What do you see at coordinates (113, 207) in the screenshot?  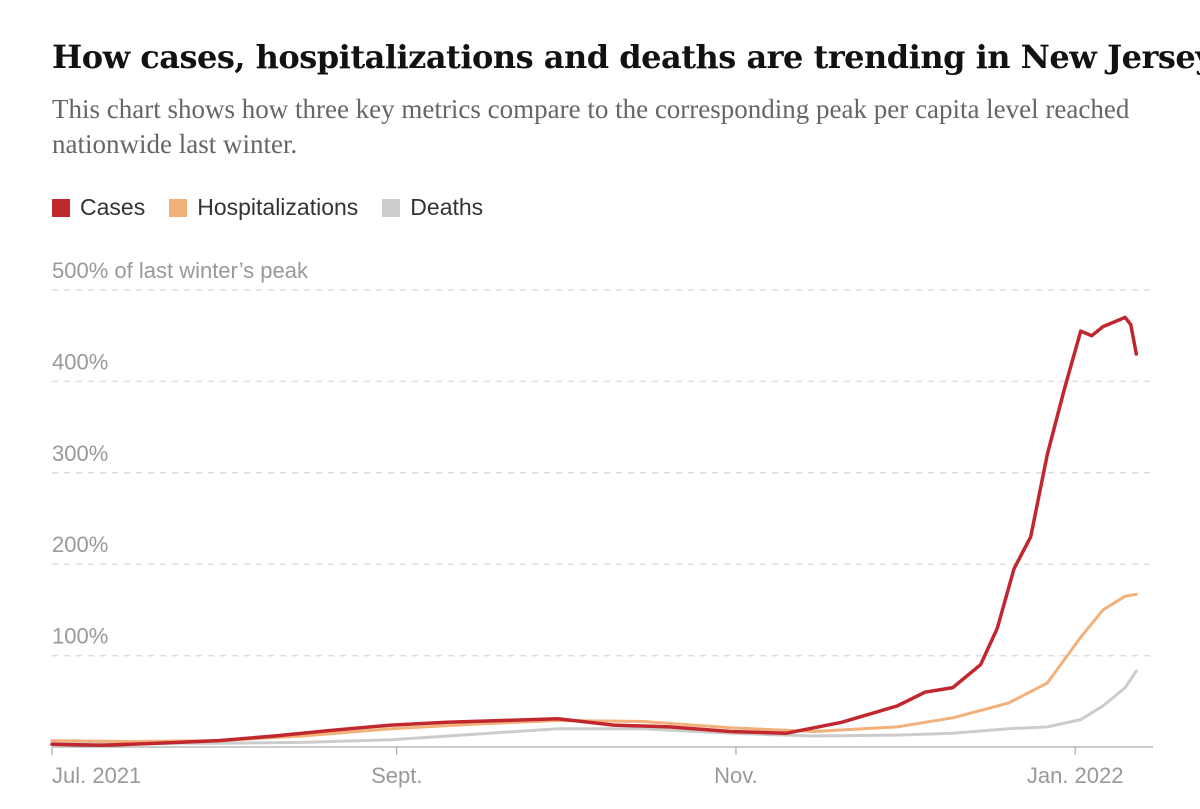 I see `legend-label-cases: Cases` at bounding box center [113, 207].